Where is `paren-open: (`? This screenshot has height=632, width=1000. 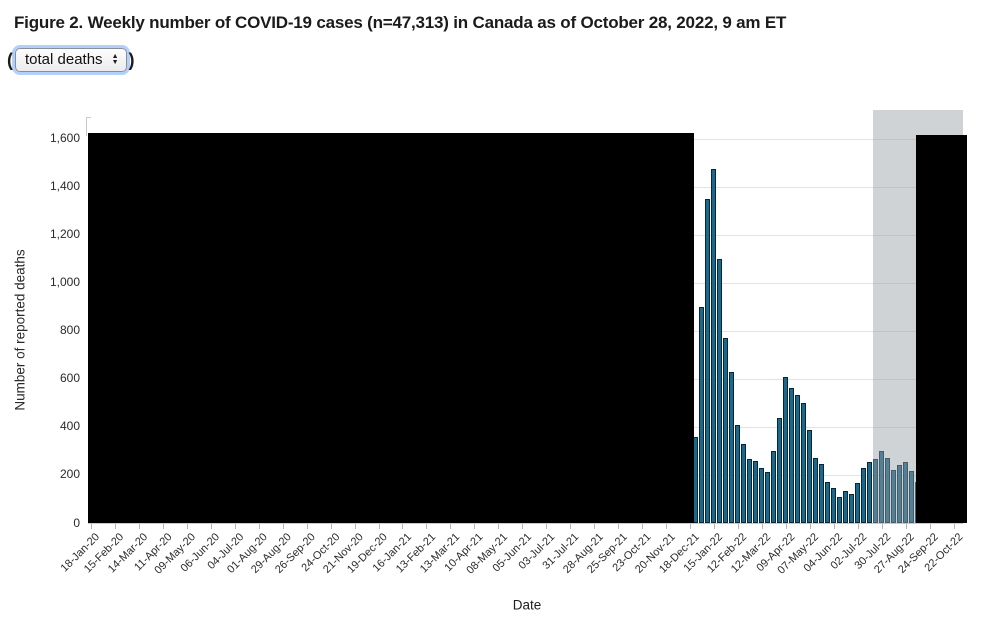
paren-open: ( is located at coordinates (10, 59).